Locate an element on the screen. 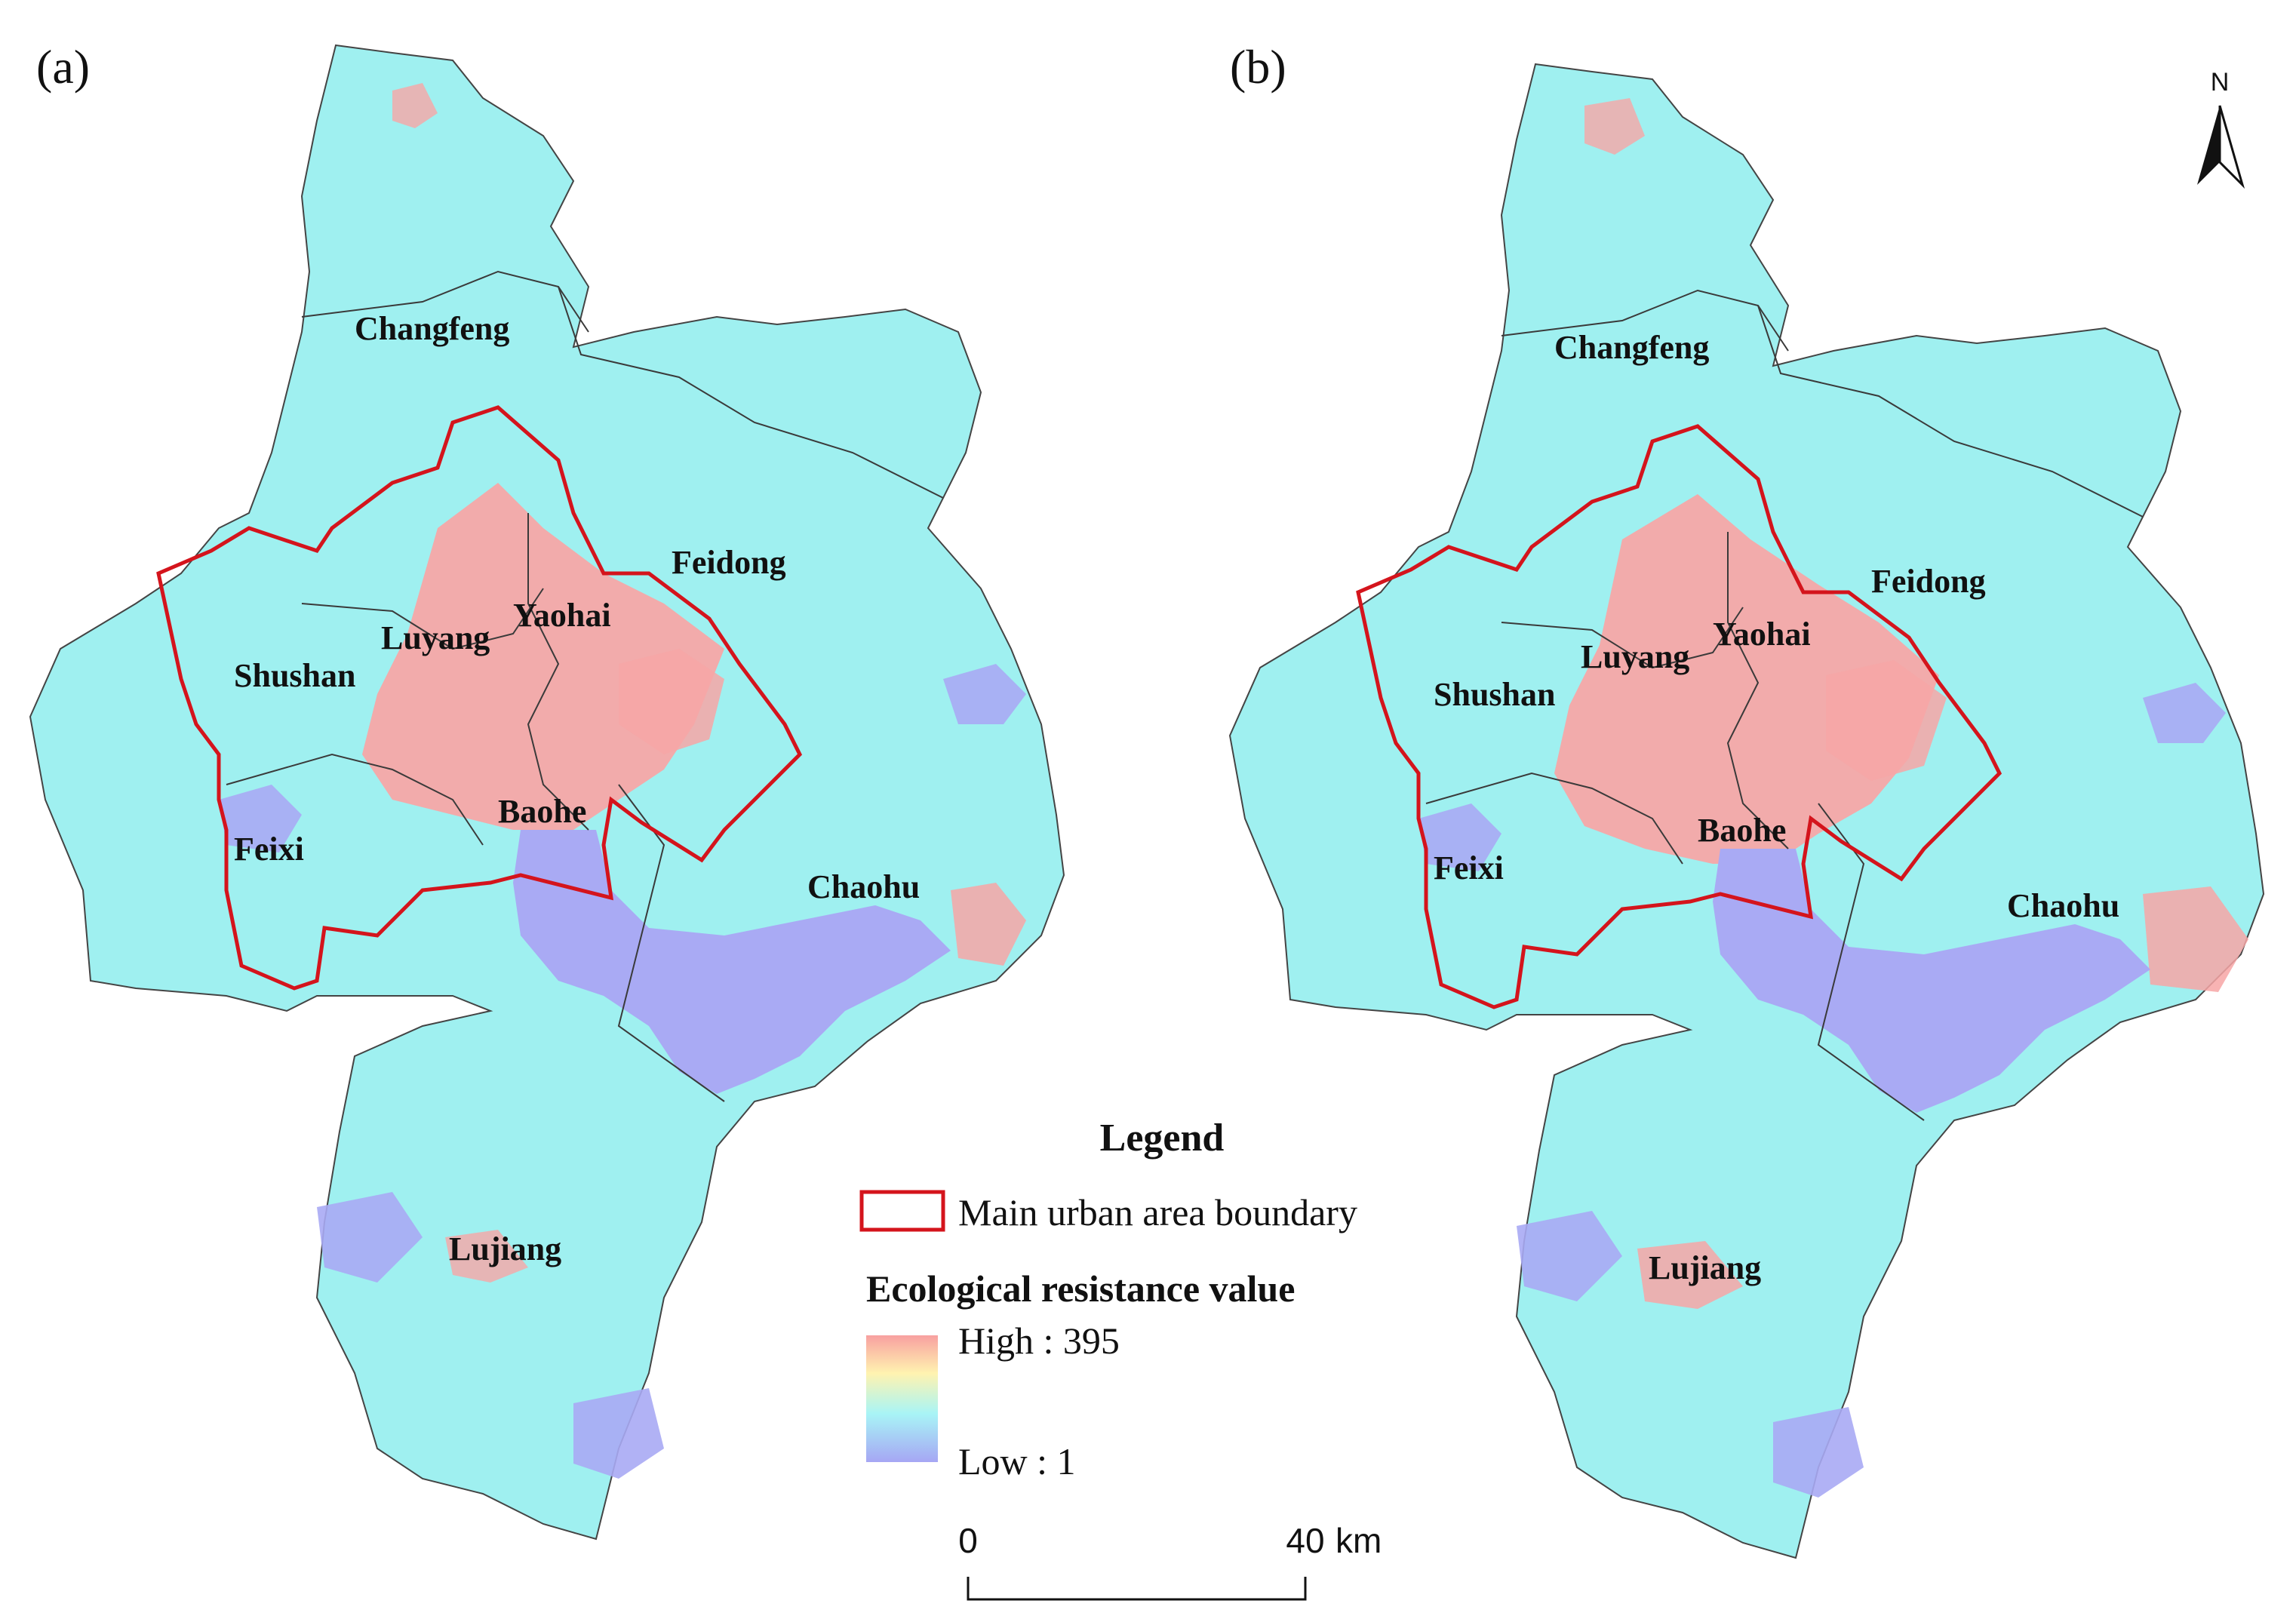  legend-resistance-title: Ecological resistance value is located at coordinates (1080, 1288).